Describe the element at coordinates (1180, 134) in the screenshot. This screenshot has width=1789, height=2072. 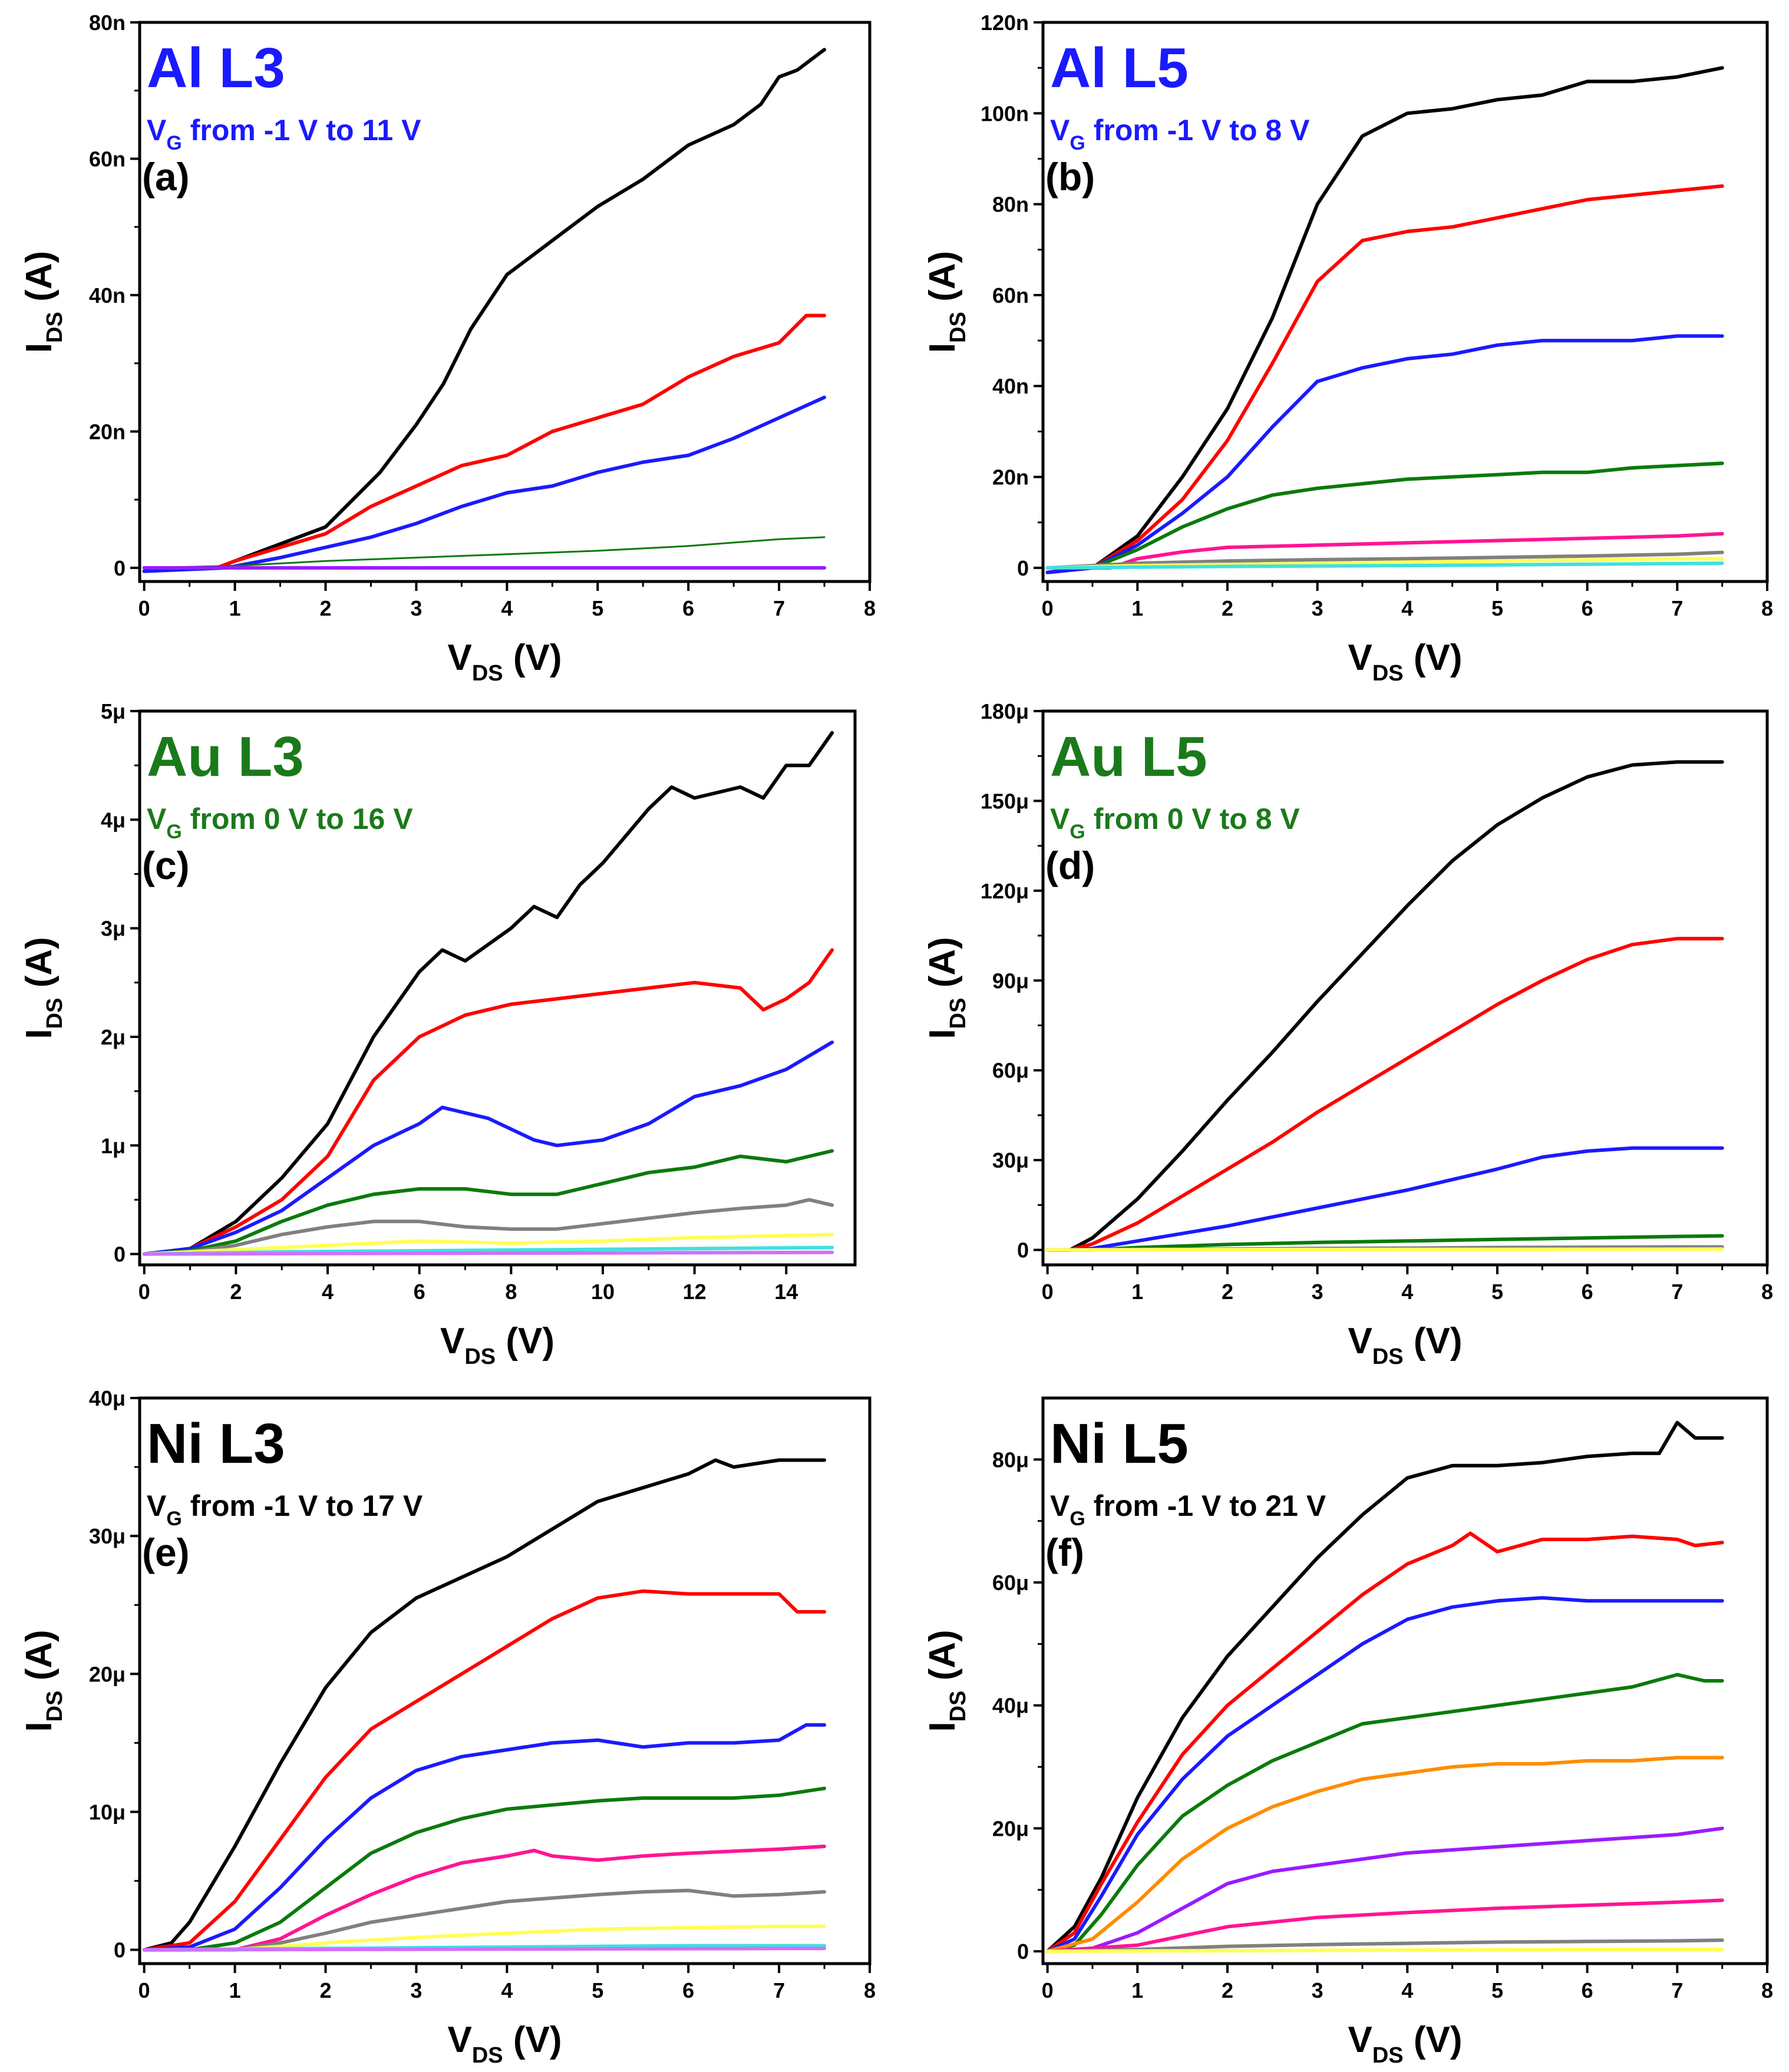
I see `panel-subtitle: VG from -1 V to 8 V` at that location.